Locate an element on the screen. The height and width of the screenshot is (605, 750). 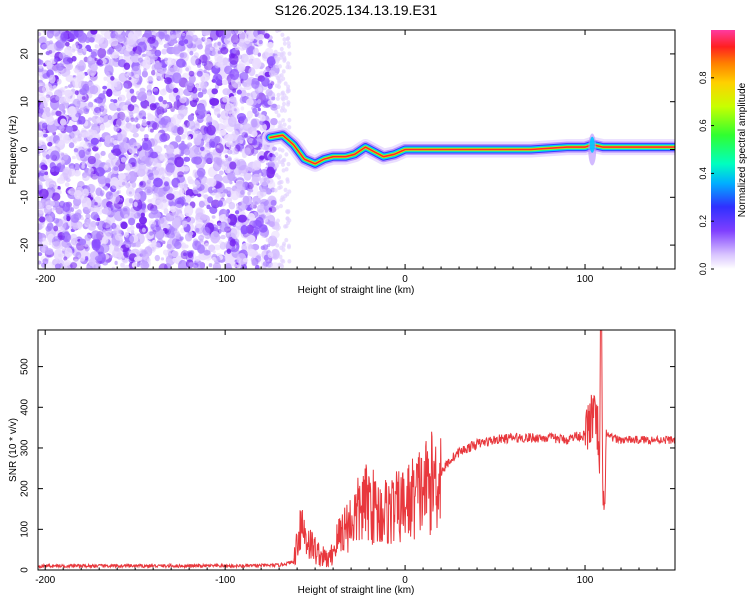
colorbar-ticks: 0.0 0.2 0.4 0.6 0.8 is located at coordinates (706, 173).